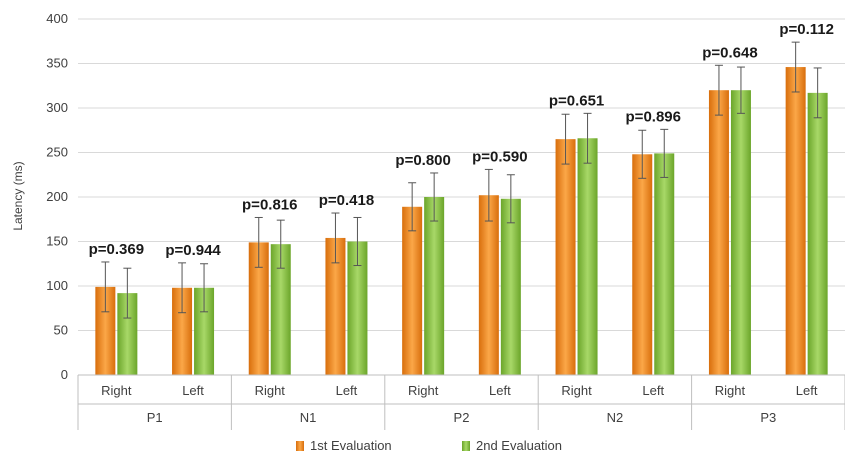 The width and height of the screenshot is (845, 455). Describe the element at coordinates (57, 285) in the screenshot. I see `y-tick-label: 100` at that location.